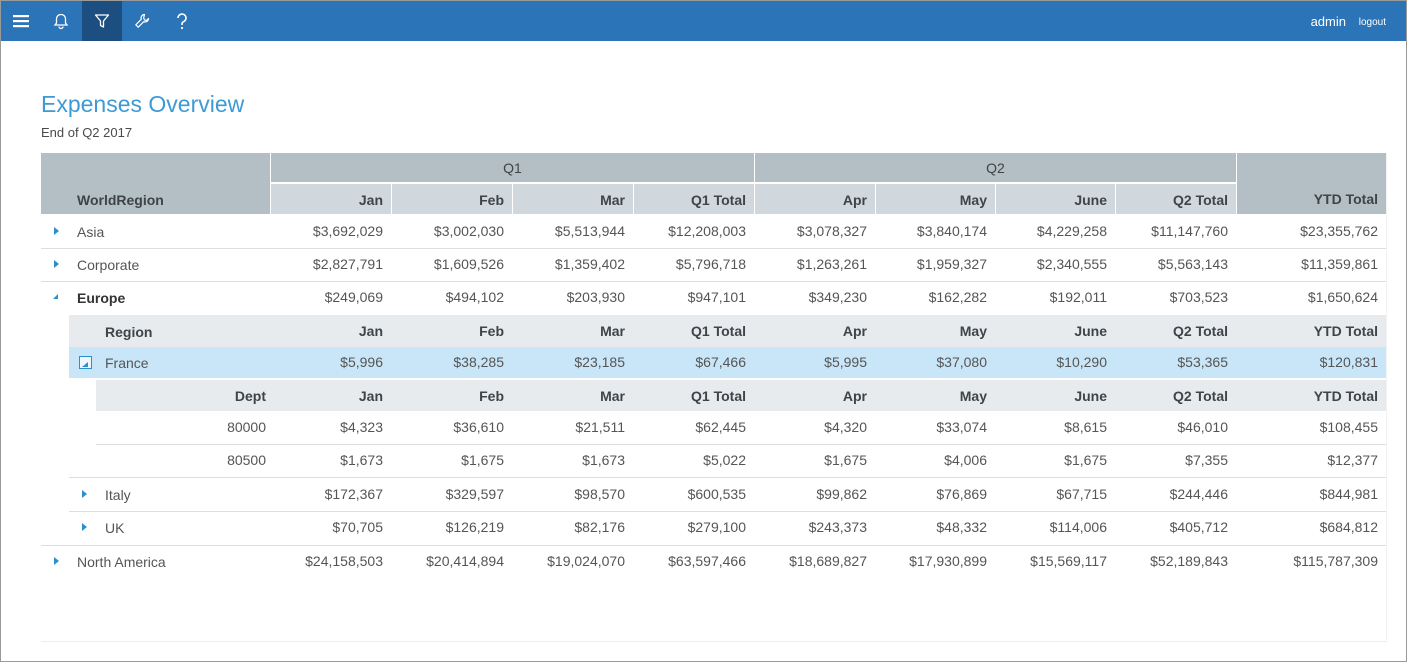  I want to click on column-header-mar: Mar, so click(573, 199).